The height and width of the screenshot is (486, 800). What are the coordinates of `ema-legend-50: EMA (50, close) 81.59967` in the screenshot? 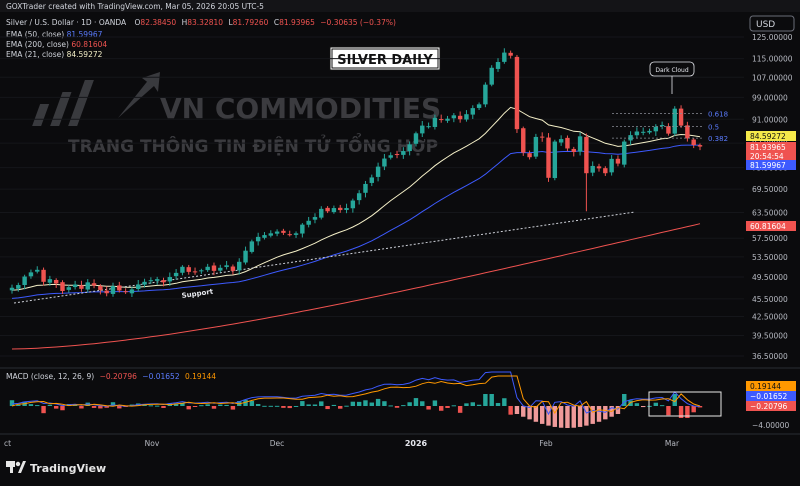 It's located at (54, 34).